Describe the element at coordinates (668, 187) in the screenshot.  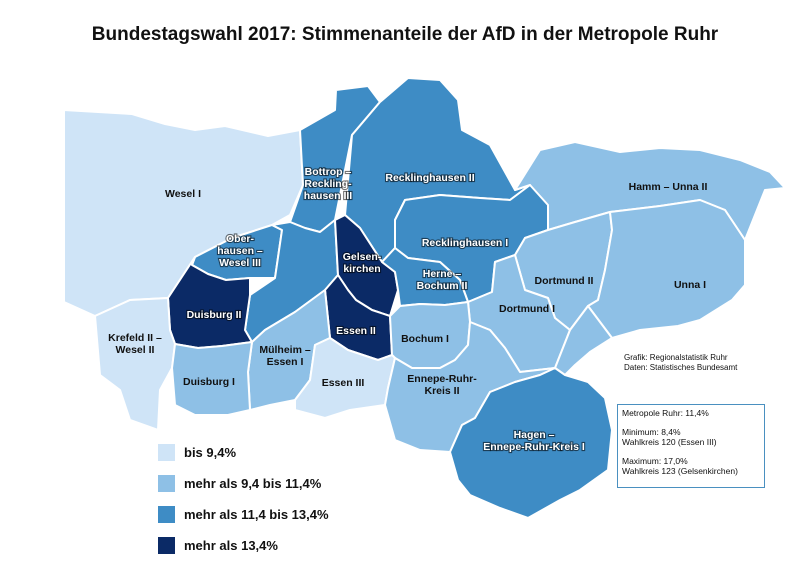
I see `district-label-hamm: Hamm – Unna II` at that location.